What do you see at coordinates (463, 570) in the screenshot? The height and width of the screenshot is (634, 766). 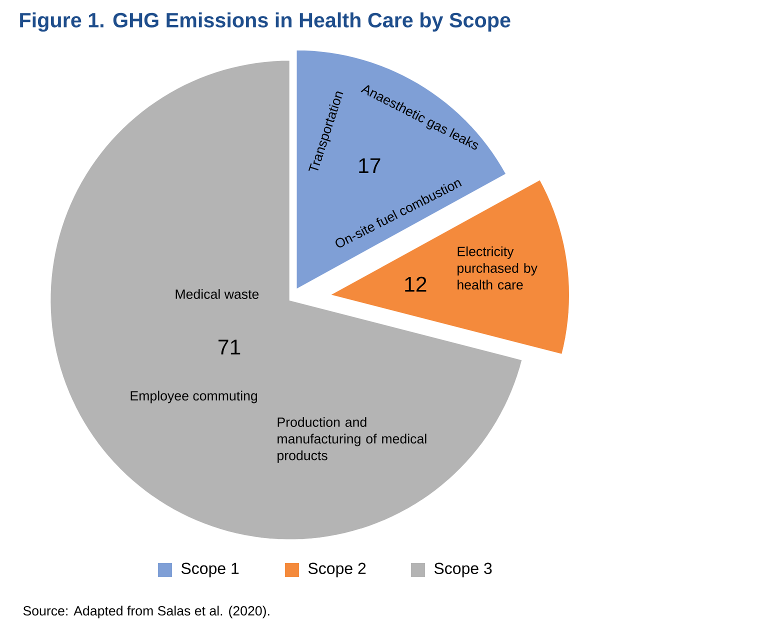 I see `legend-label: Scope 3` at bounding box center [463, 570].